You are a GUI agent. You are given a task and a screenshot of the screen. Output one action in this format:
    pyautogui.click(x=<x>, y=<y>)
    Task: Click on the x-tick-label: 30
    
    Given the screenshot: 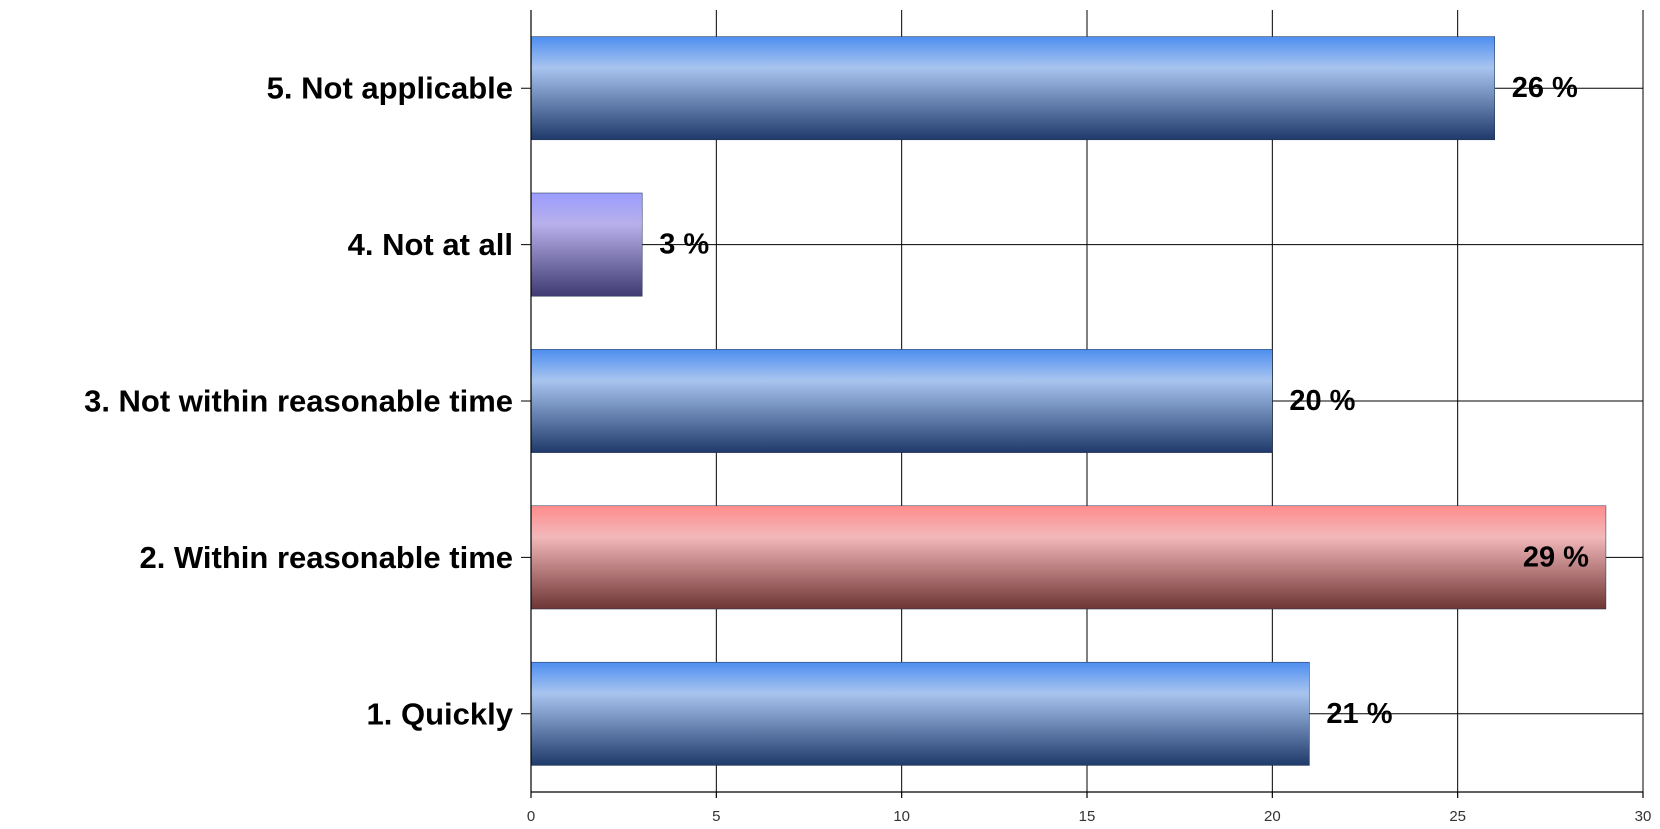 What is the action you would take?
    pyautogui.click(x=1643, y=816)
    